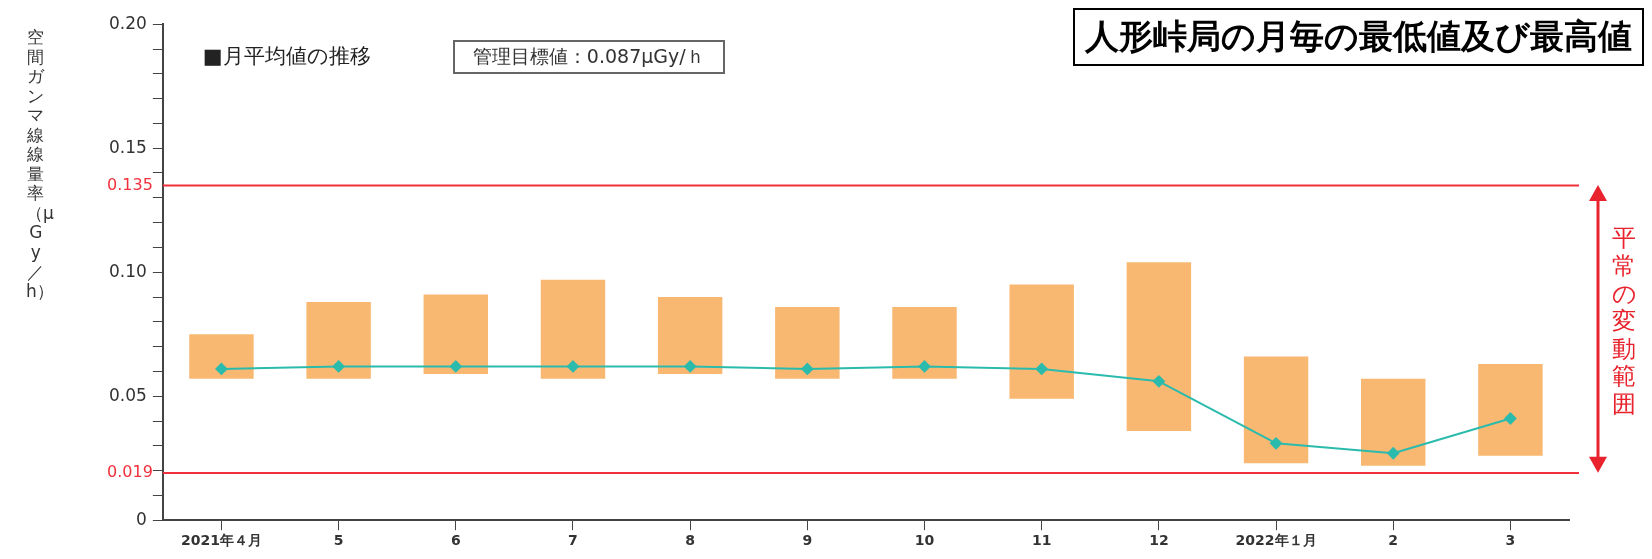  Describe the element at coordinates (40, 164) in the screenshot. I see `text: 空間ガンマ線線量率（μGy／h）` at that location.